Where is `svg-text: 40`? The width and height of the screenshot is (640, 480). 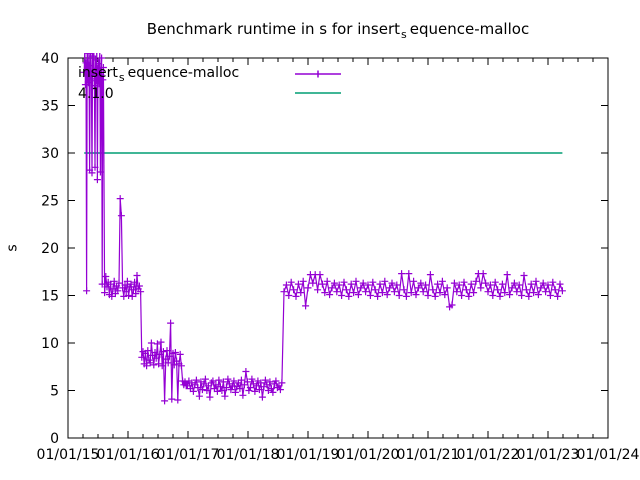 svg-text: 40 is located at coordinates (50, 59).